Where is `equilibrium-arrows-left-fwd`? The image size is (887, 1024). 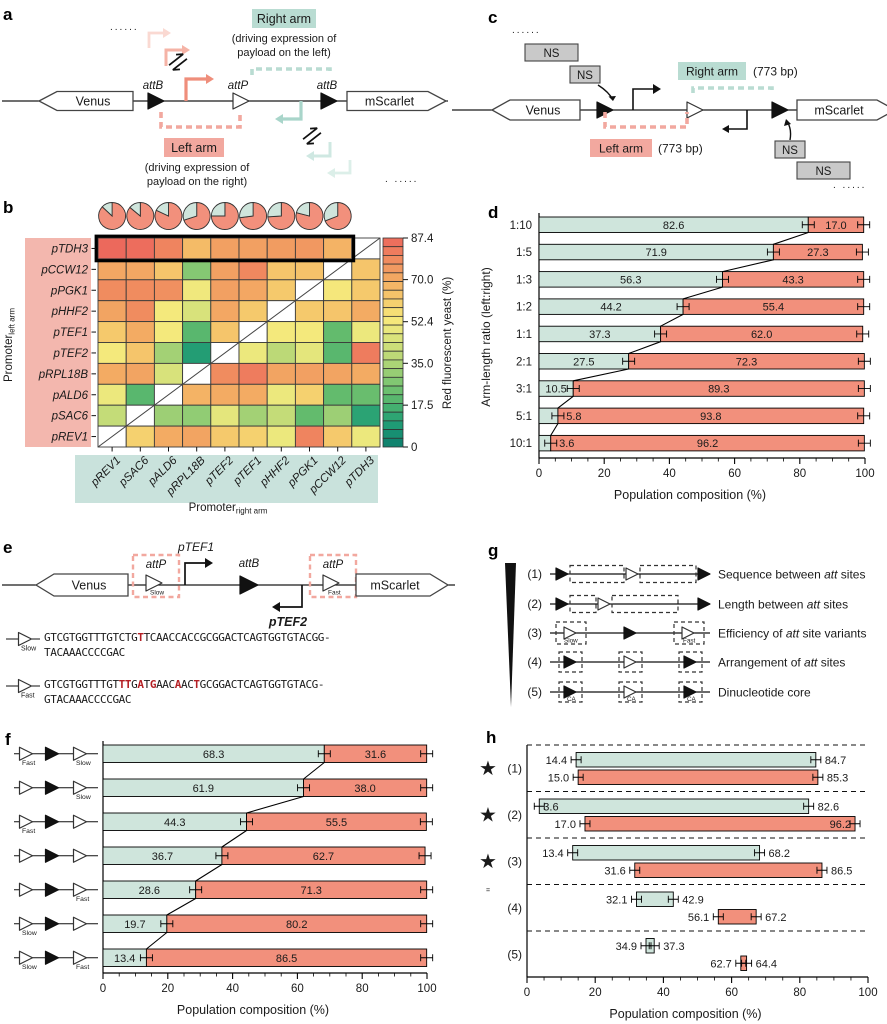
equilibrium-arrows-left-fwd is located at coordinates (176, 59).